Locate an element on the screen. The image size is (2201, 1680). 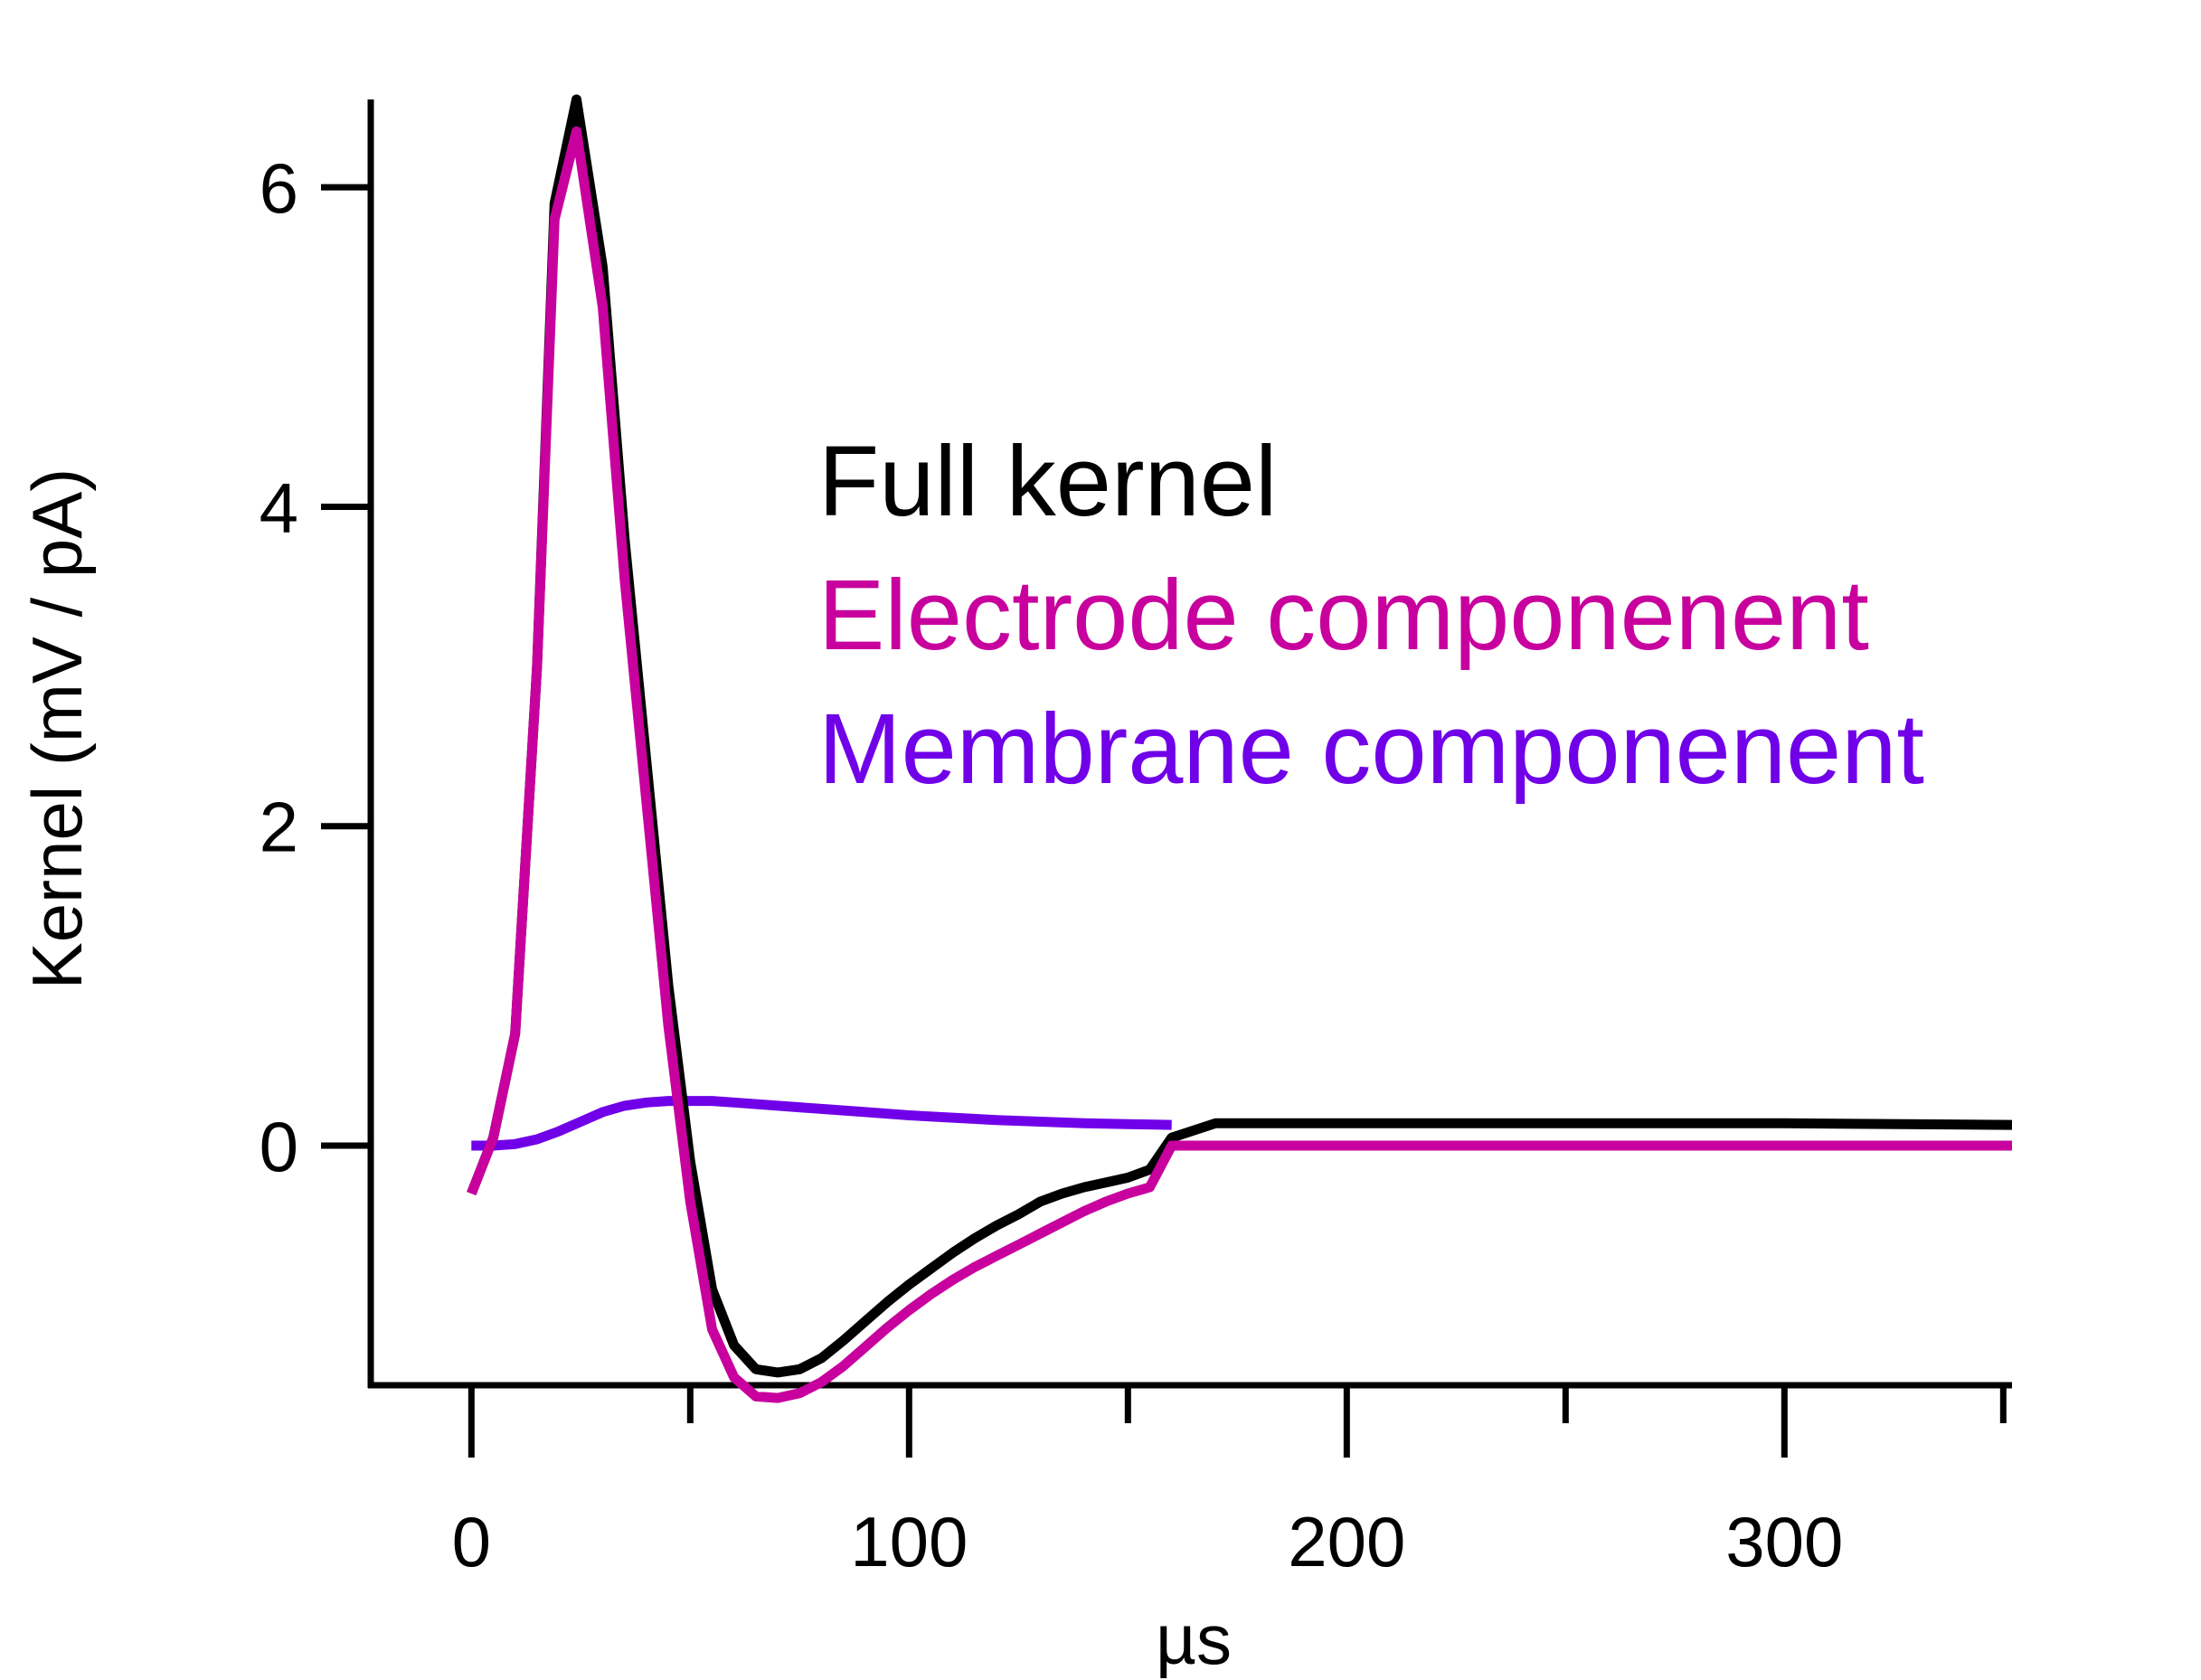
x-axis-label: µs is located at coordinates (1194, 1640).